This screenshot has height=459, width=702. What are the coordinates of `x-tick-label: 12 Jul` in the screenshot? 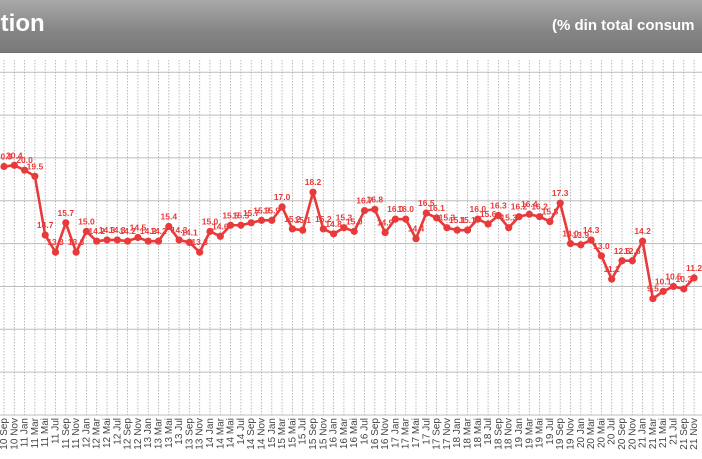 It's located at (117, 431).